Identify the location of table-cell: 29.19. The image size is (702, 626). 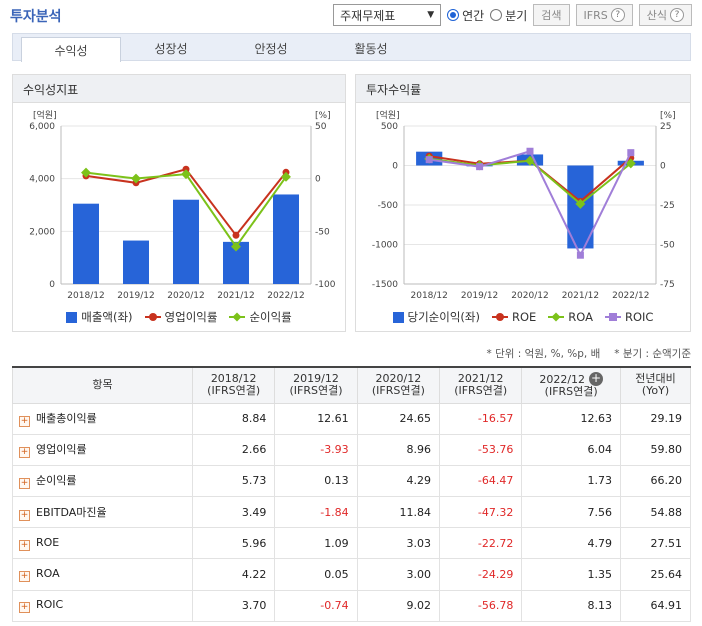
(655, 418).